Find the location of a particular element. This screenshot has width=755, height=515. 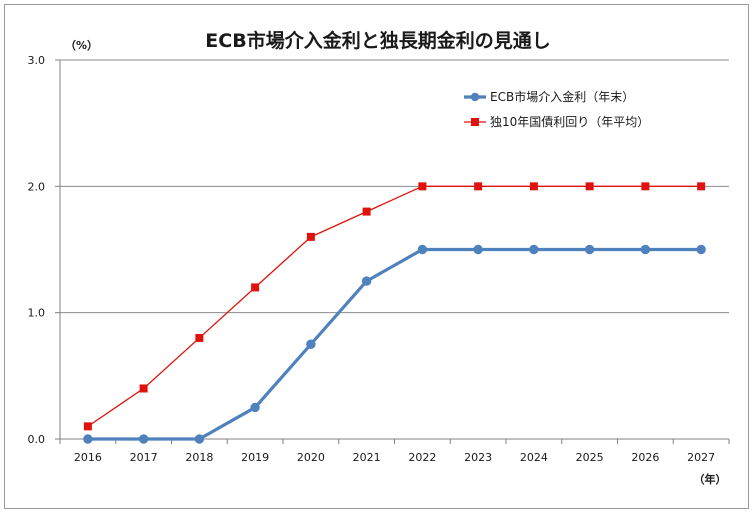

x-tick-label: 2021 is located at coordinates (367, 457).